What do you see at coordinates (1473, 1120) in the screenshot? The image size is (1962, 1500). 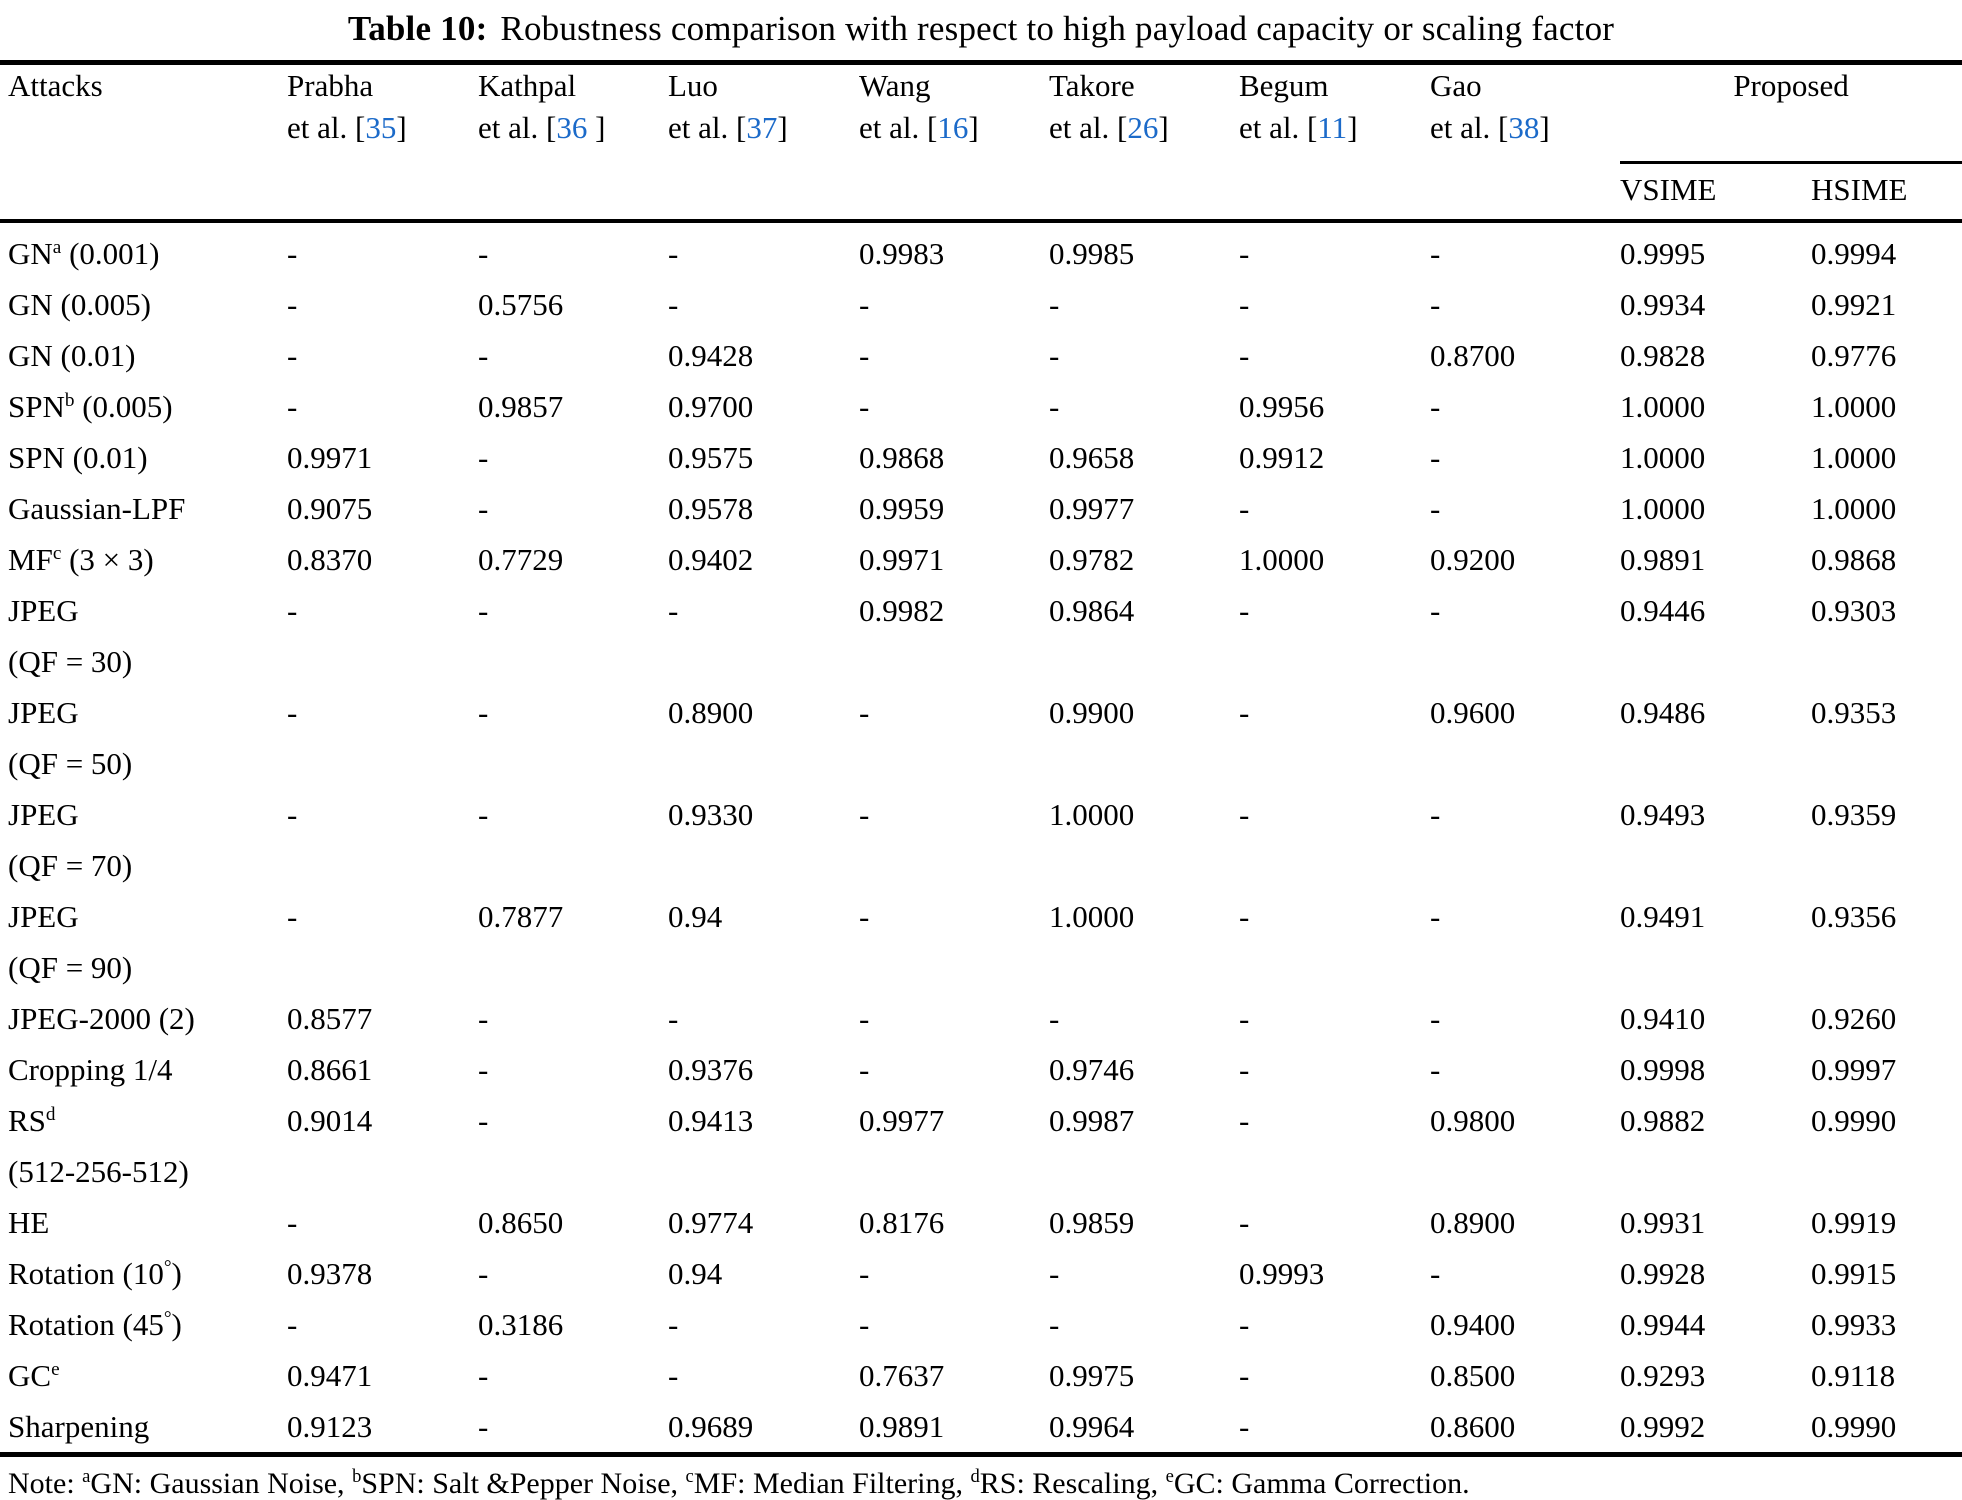 I see `value-cell: 0.9800` at bounding box center [1473, 1120].